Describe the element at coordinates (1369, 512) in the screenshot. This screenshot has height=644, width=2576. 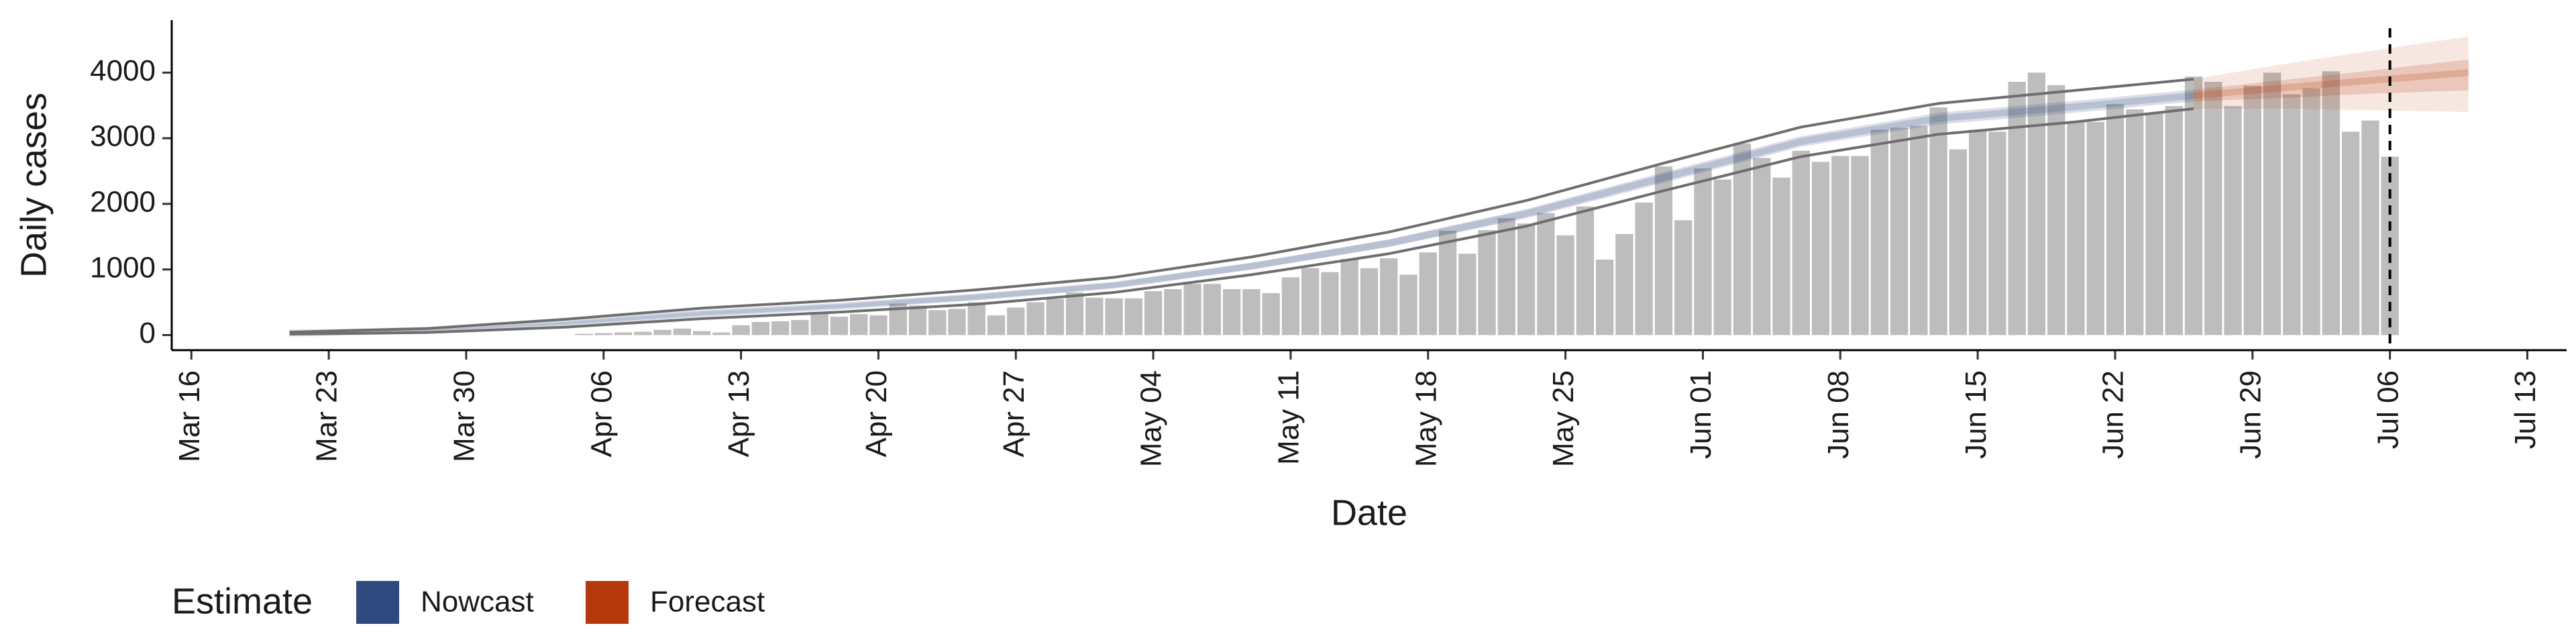
I see `x-axis-title: Date` at that location.